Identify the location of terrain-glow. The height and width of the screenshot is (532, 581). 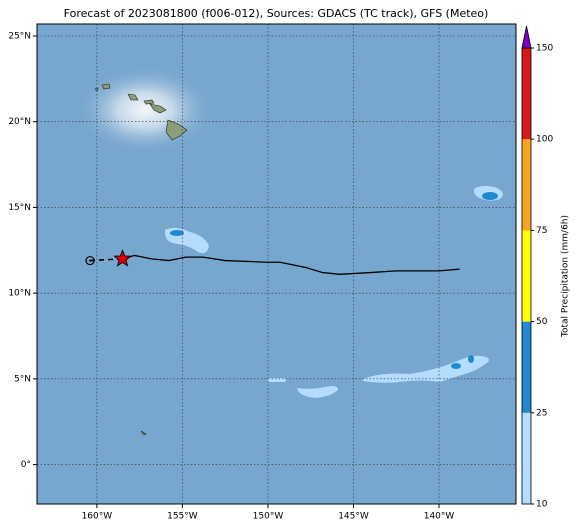
(145, 110).